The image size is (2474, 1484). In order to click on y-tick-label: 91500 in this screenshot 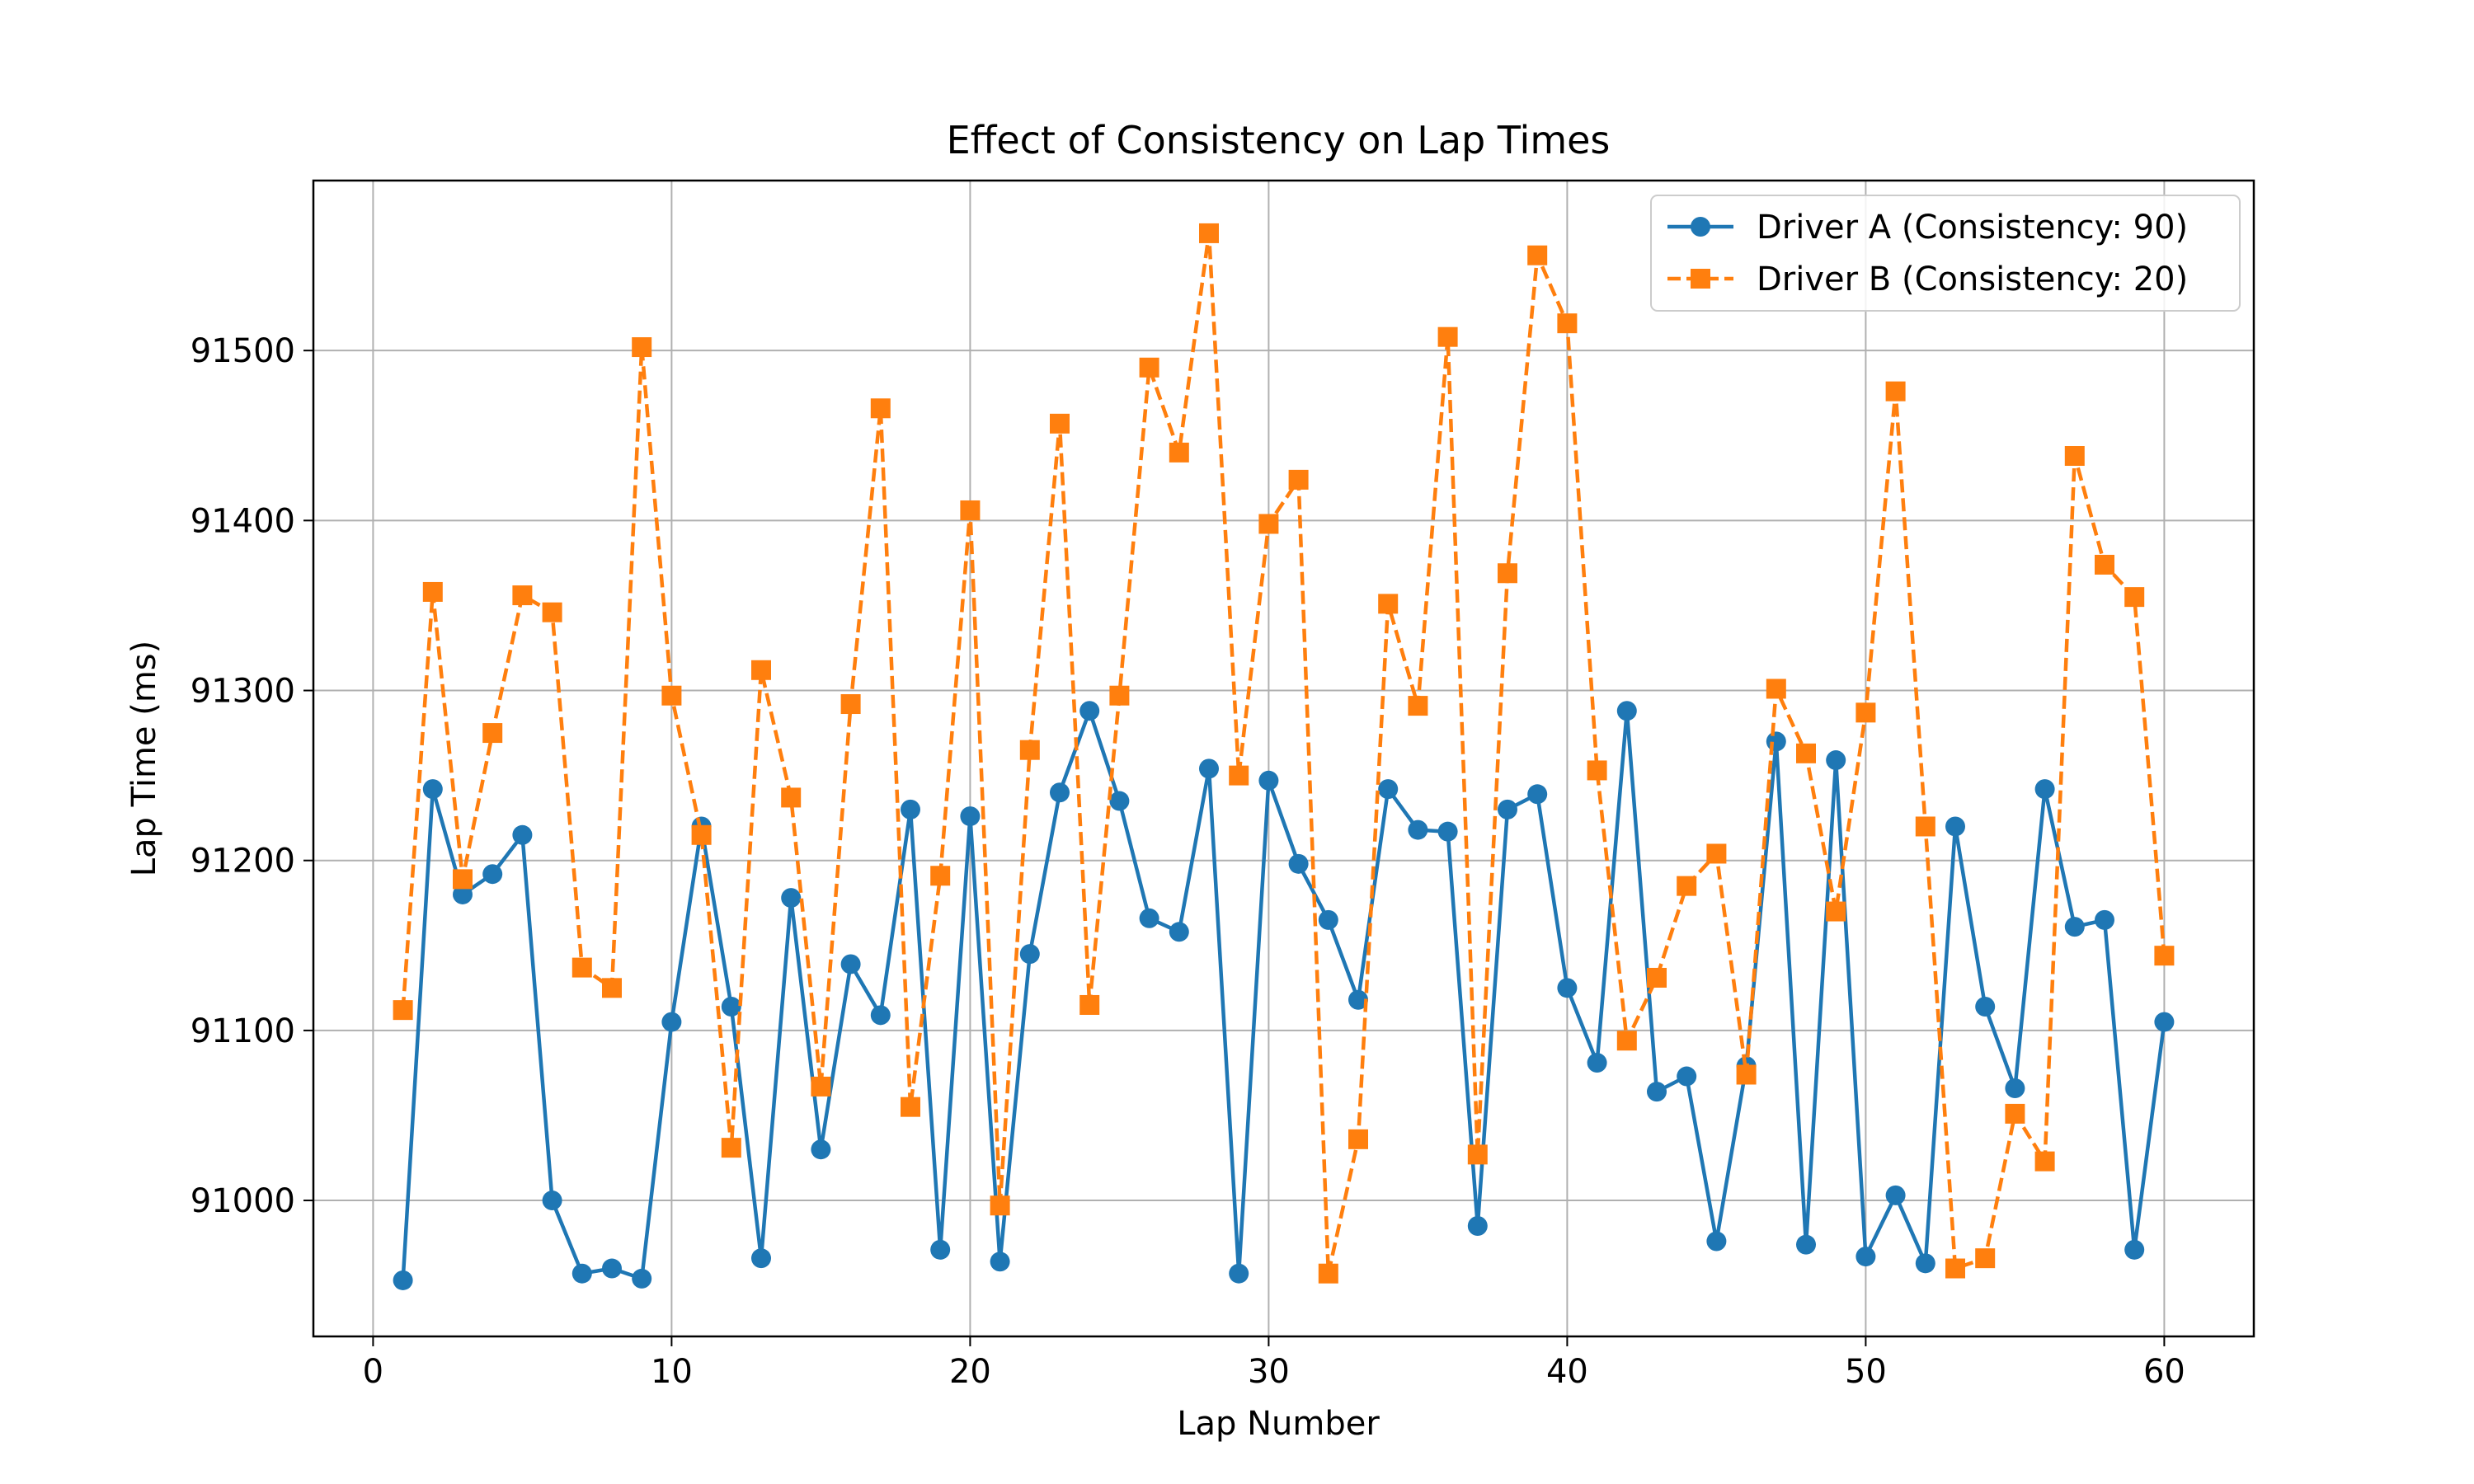, I will do `click(242, 351)`.